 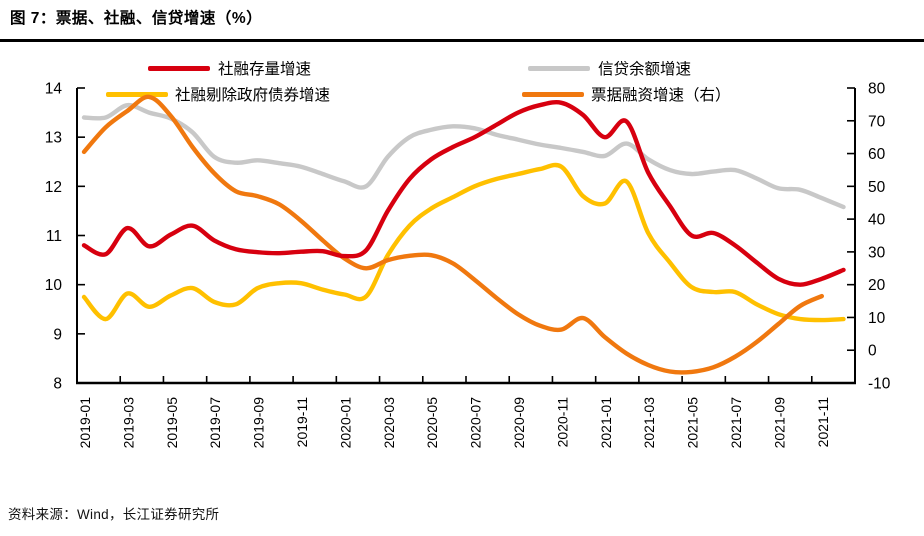 What do you see at coordinates (606, 423) in the screenshot?
I see `x-axis-tick-label: 2021-01` at bounding box center [606, 423].